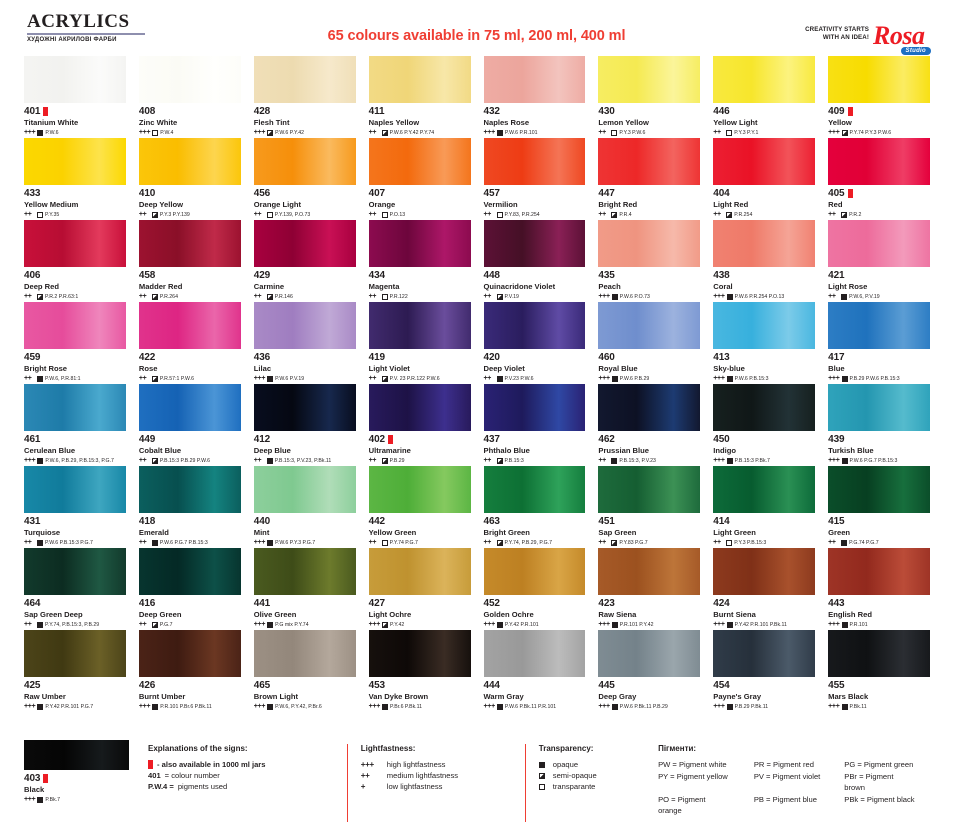 This screenshot has width=953, height=822. Describe the element at coordinates (419, 343) in the screenshot. I see `colour-card-419: 419 Light Violet ++ P.V. 23 P.R.122 P.W.6` at that location.